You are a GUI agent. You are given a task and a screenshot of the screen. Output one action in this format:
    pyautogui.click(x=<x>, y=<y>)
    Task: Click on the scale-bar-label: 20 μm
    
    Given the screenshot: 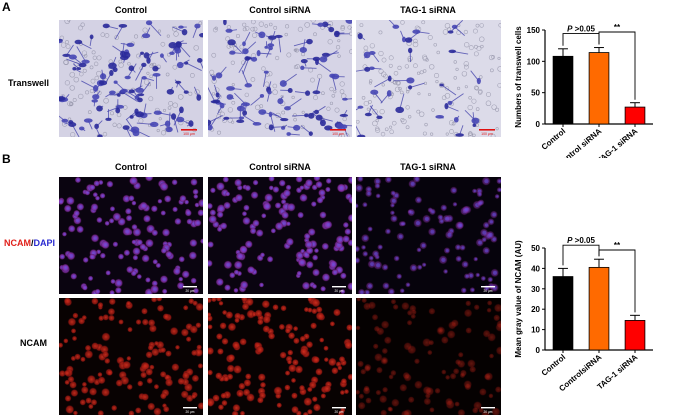 What is the action you would take?
    pyautogui.click(x=190, y=291)
    